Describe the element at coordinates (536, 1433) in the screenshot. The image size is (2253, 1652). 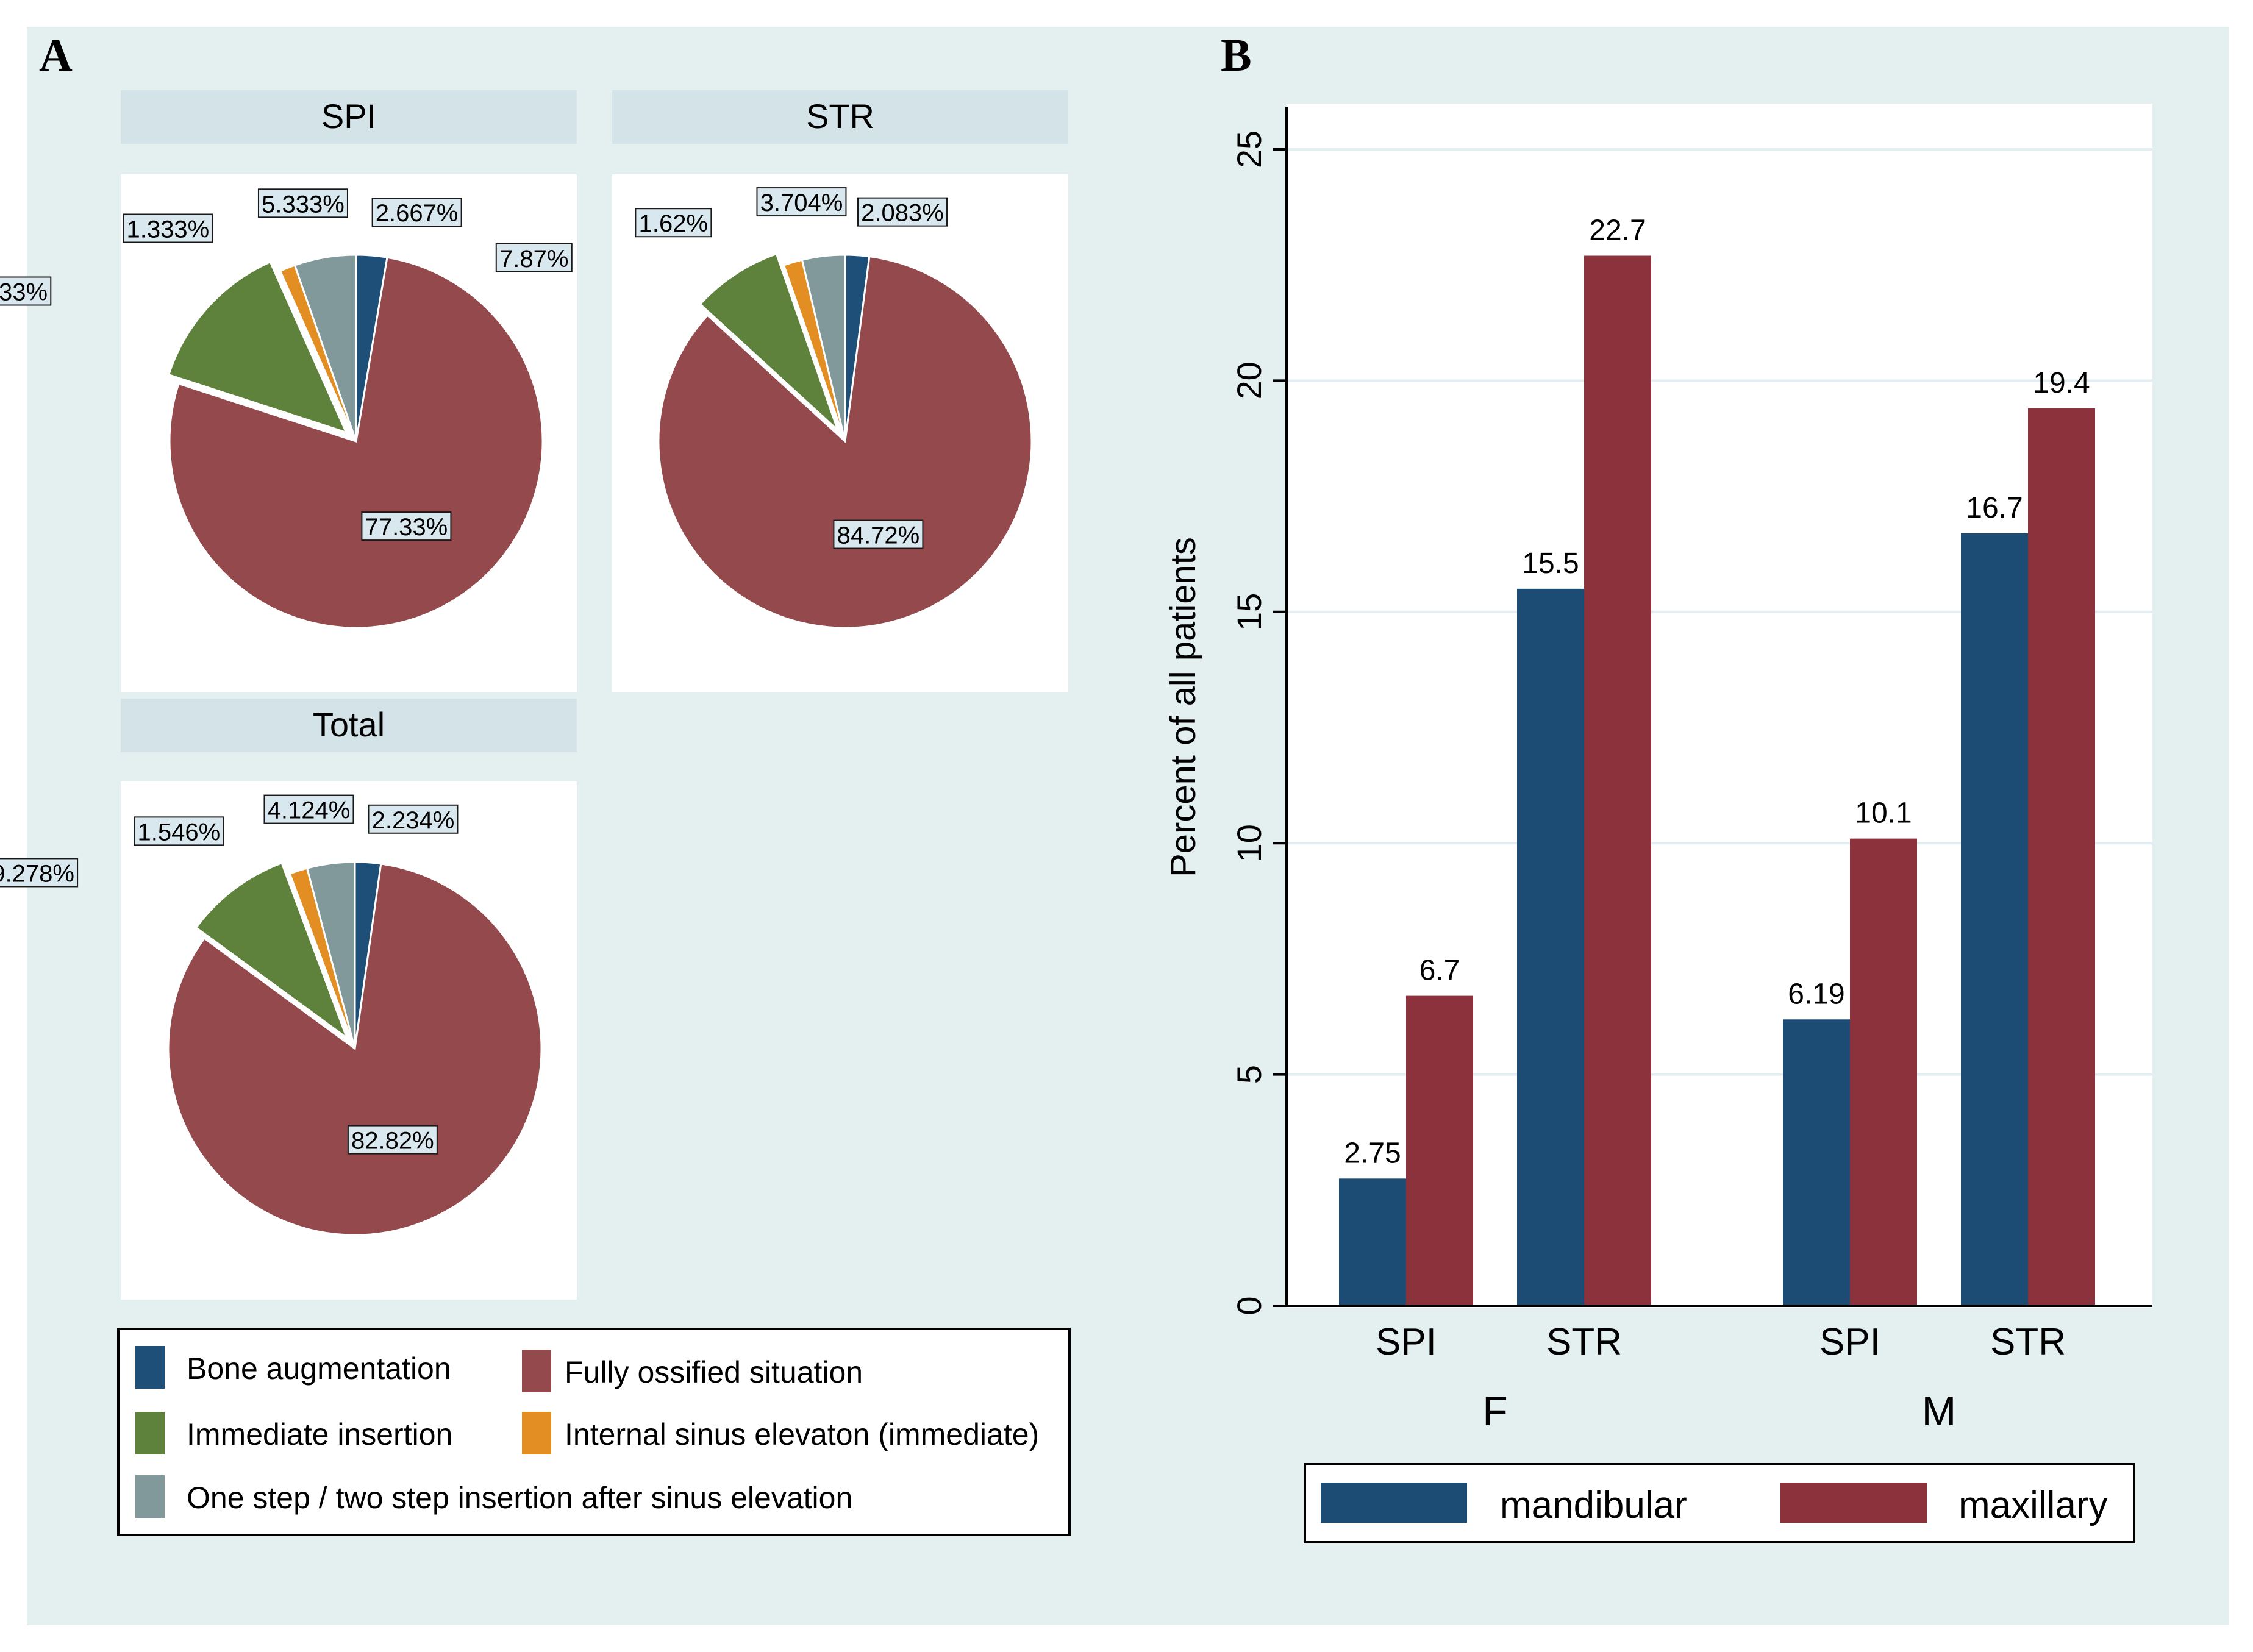
I see `legend-swatch-internal-sinus` at that location.